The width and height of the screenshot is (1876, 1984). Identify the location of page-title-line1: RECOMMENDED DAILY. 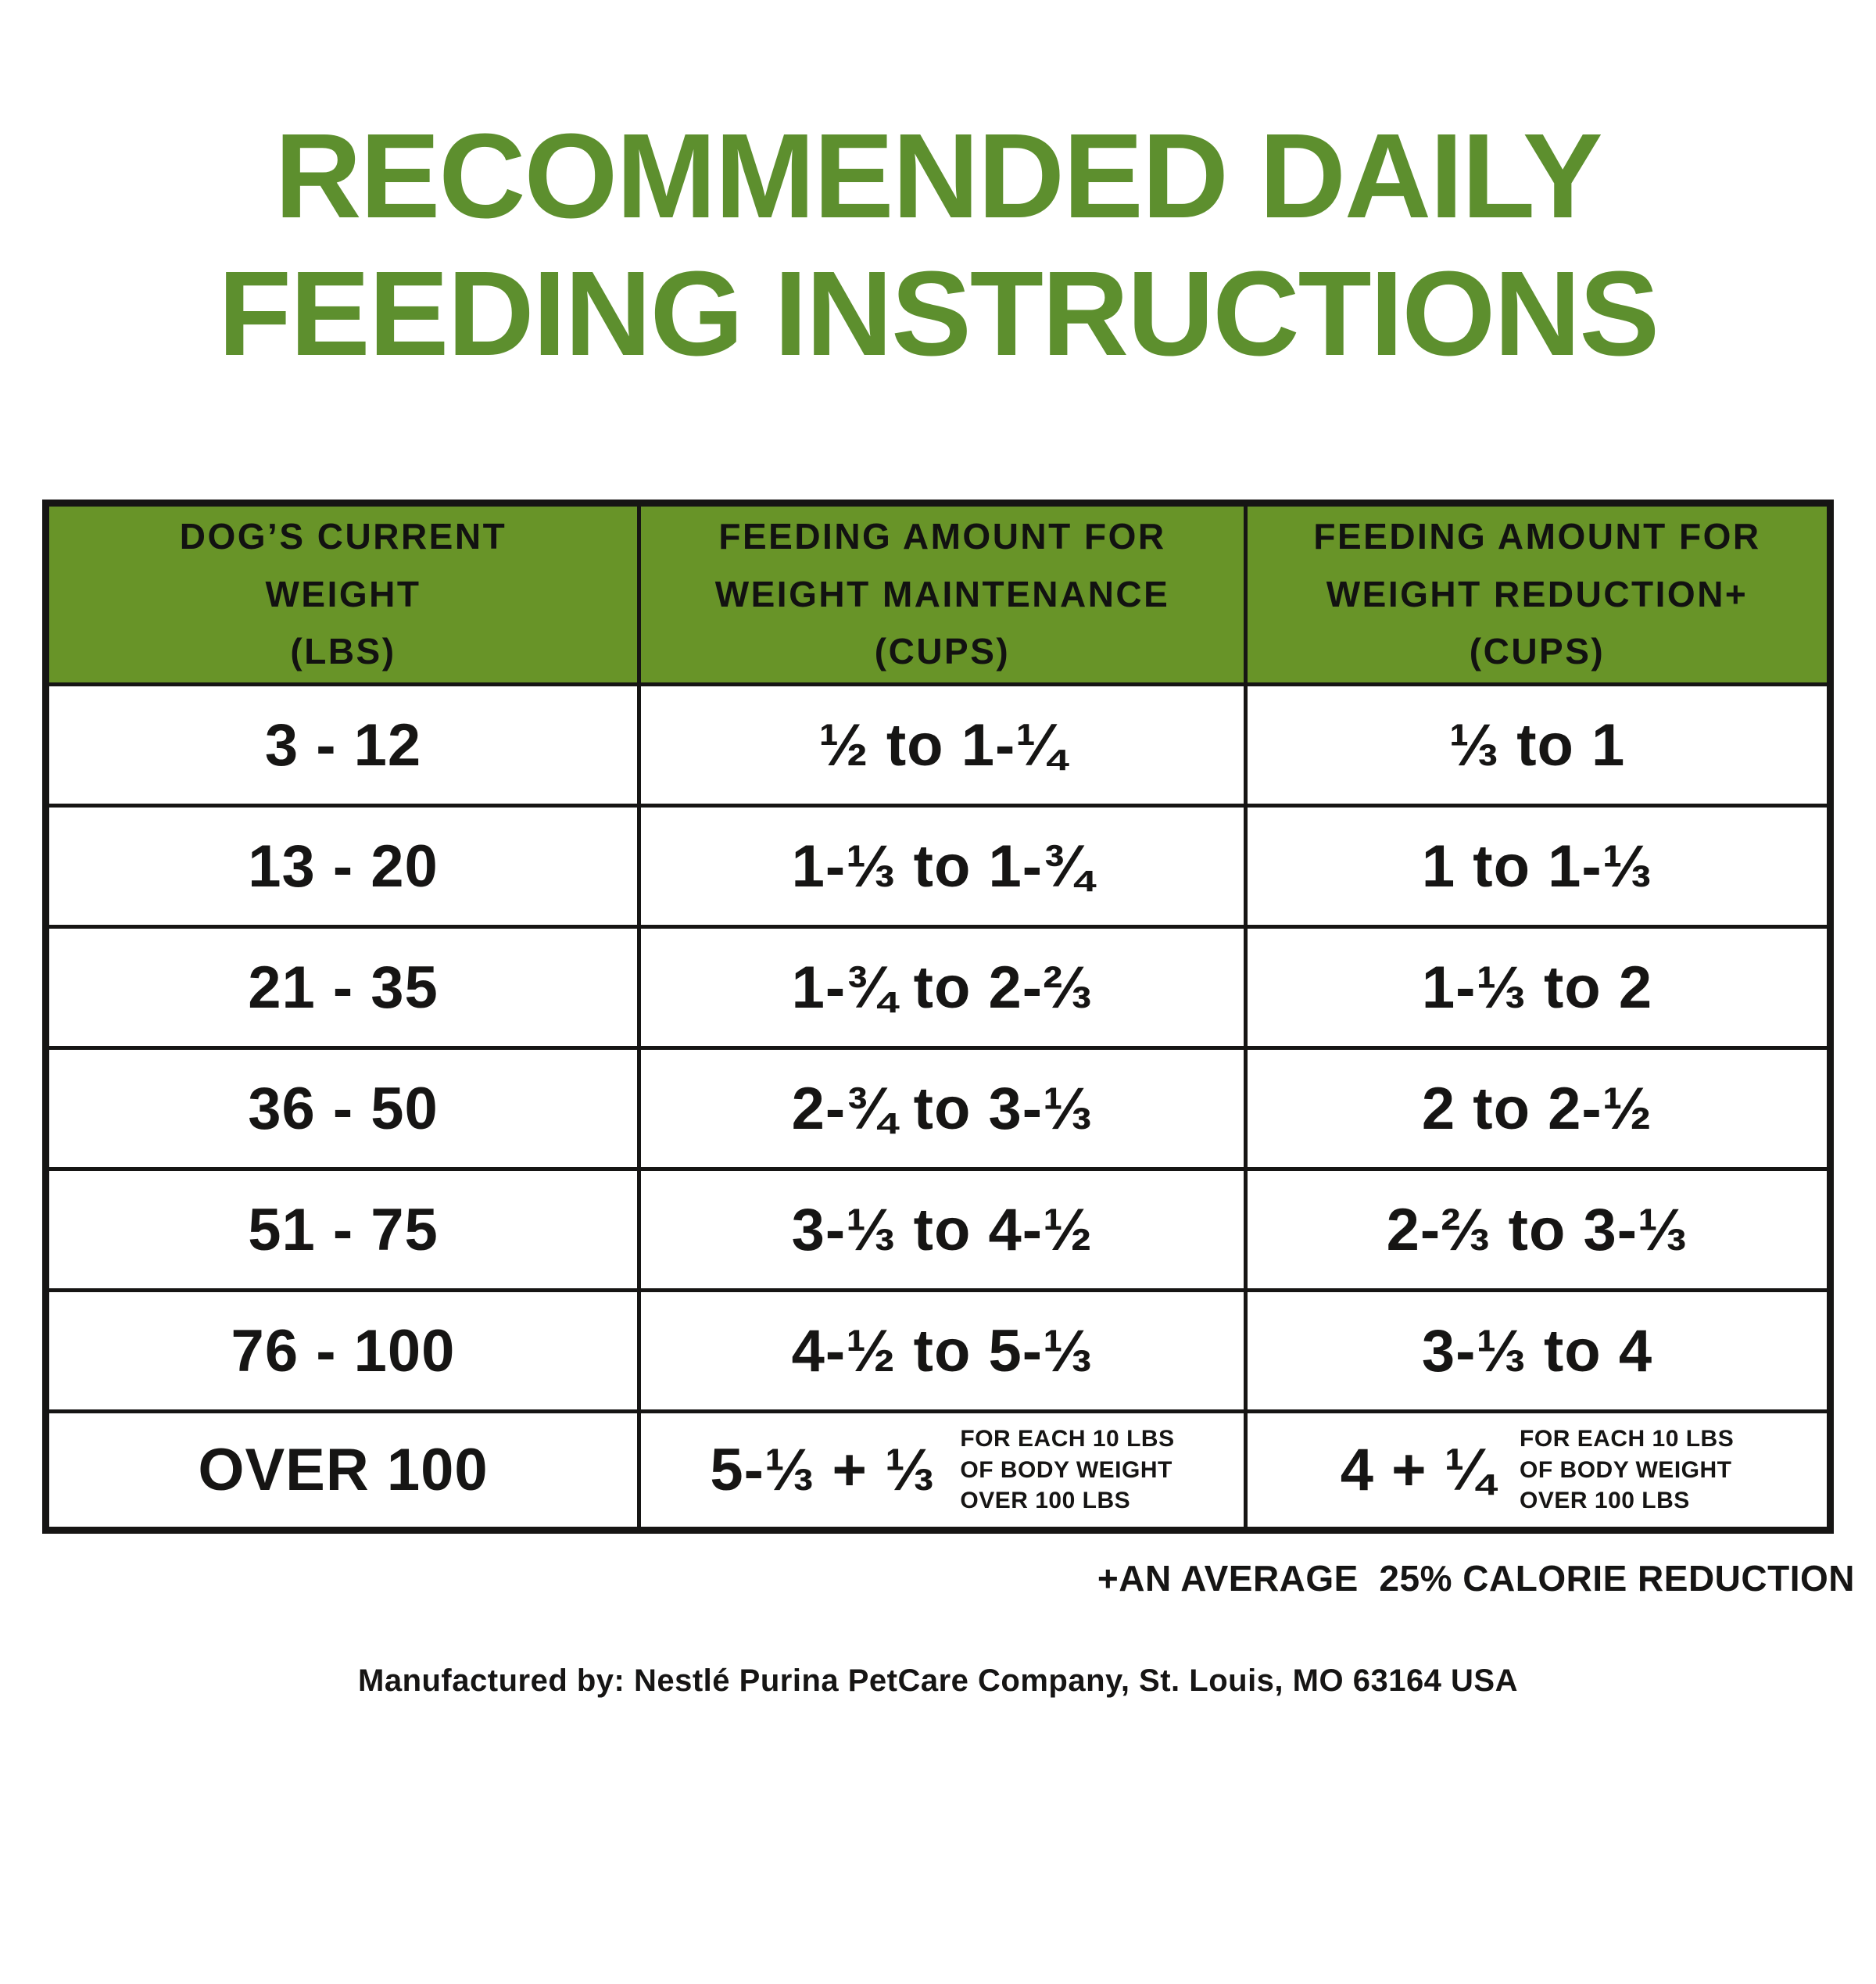
(938, 176).